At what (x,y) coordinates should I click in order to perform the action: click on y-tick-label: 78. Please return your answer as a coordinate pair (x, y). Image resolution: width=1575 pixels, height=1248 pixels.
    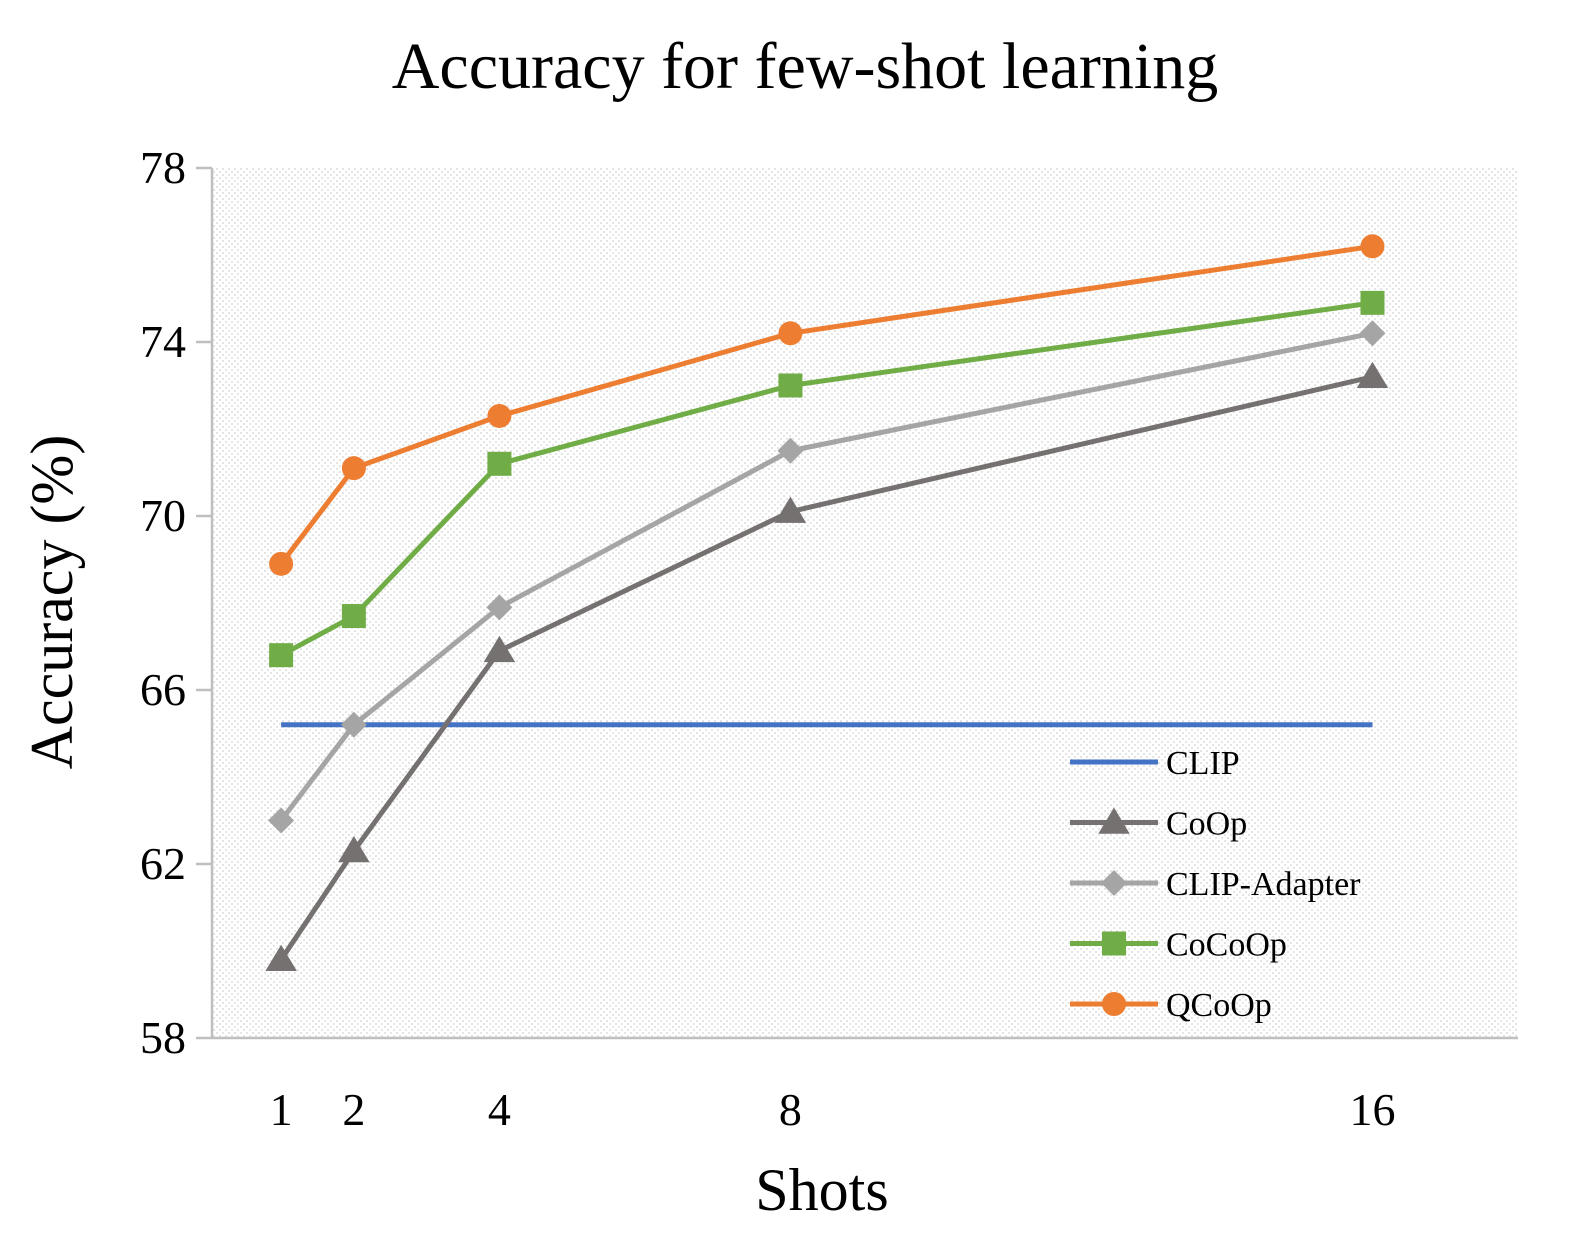
    Looking at the image, I should click on (163, 167).